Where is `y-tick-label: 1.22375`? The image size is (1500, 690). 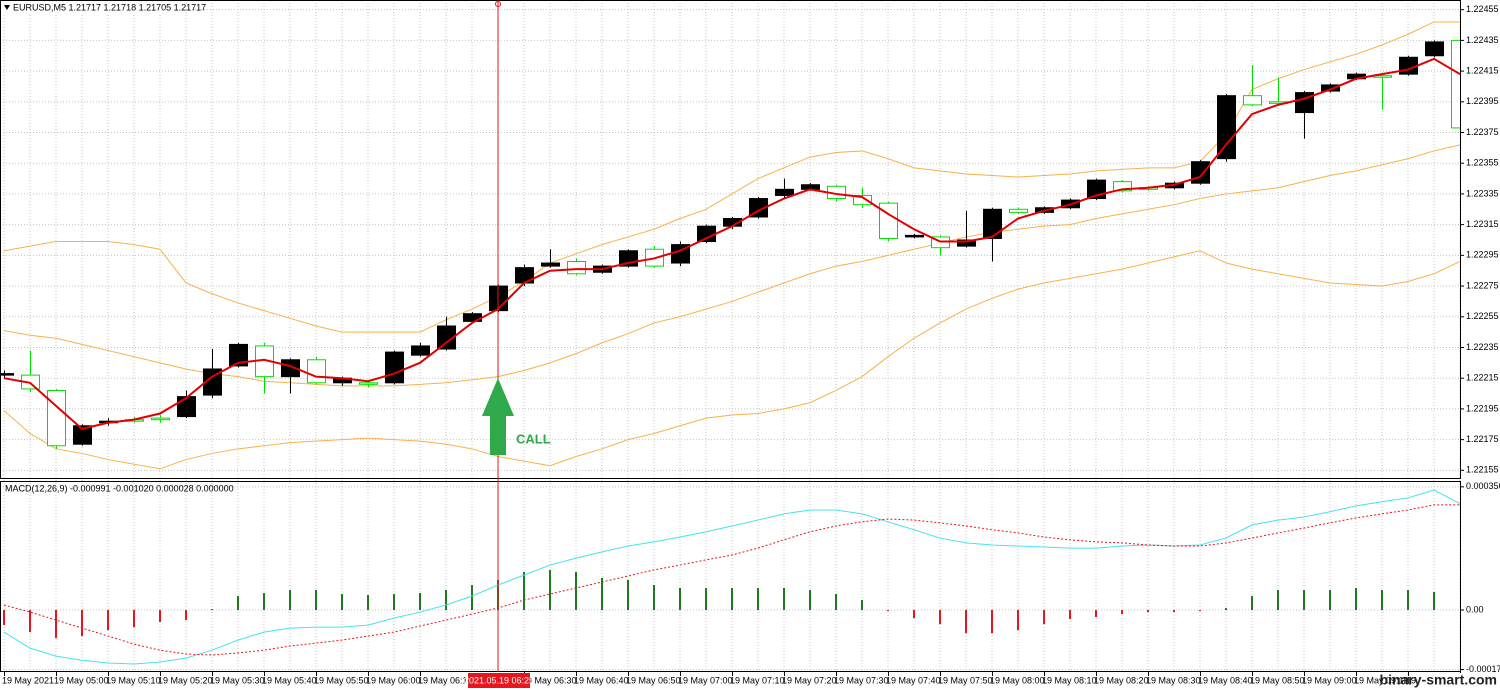
y-tick-label: 1.22375 is located at coordinates (1482, 132).